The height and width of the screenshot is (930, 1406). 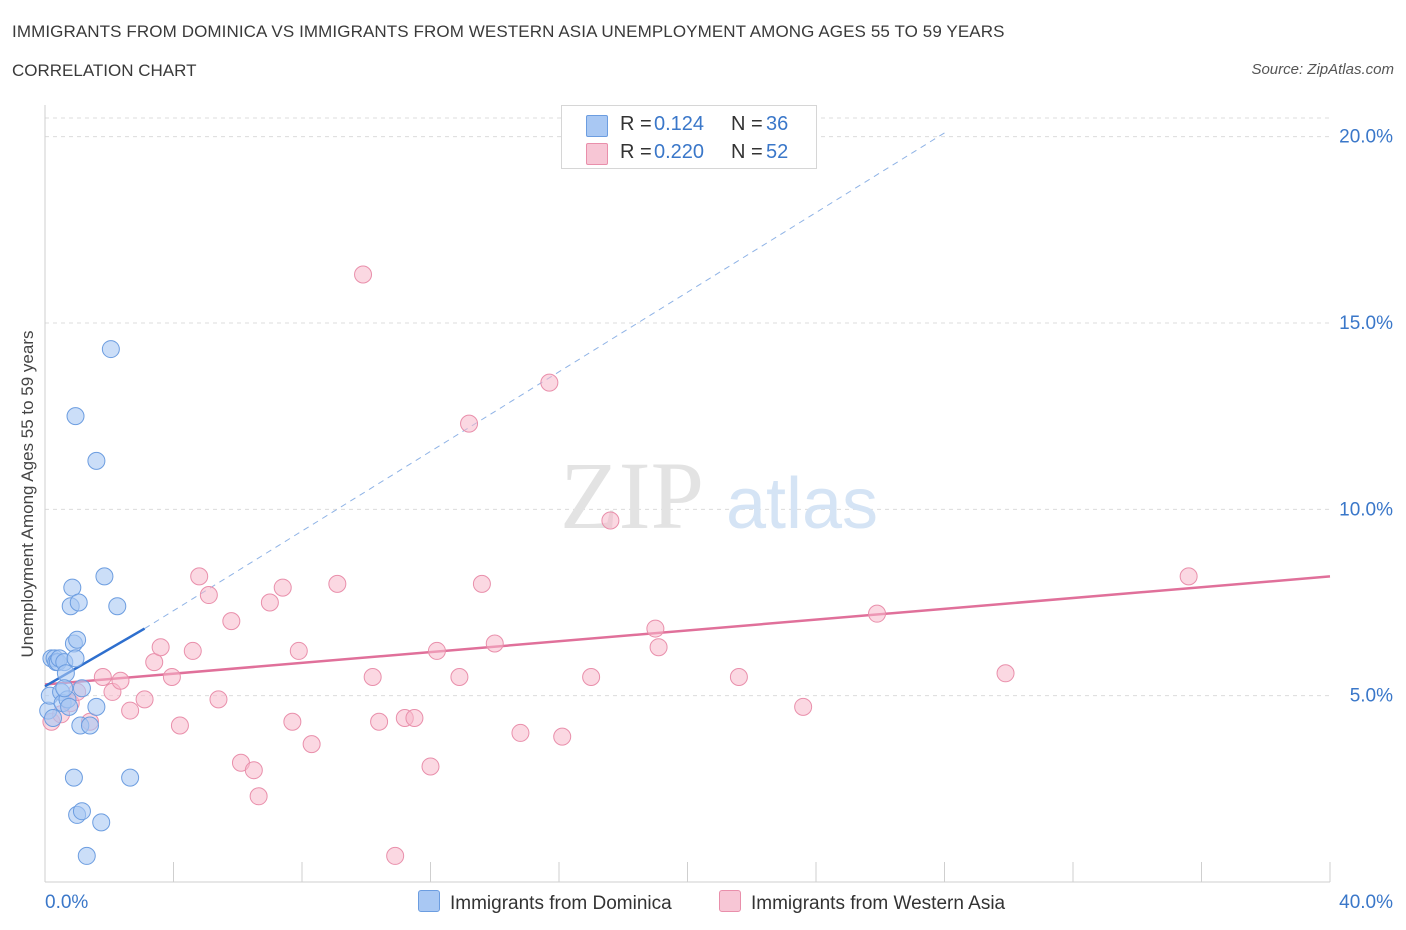 What do you see at coordinates (679, 152) in the screenshot?
I see `legend-r-value: 0.220` at bounding box center [679, 152].